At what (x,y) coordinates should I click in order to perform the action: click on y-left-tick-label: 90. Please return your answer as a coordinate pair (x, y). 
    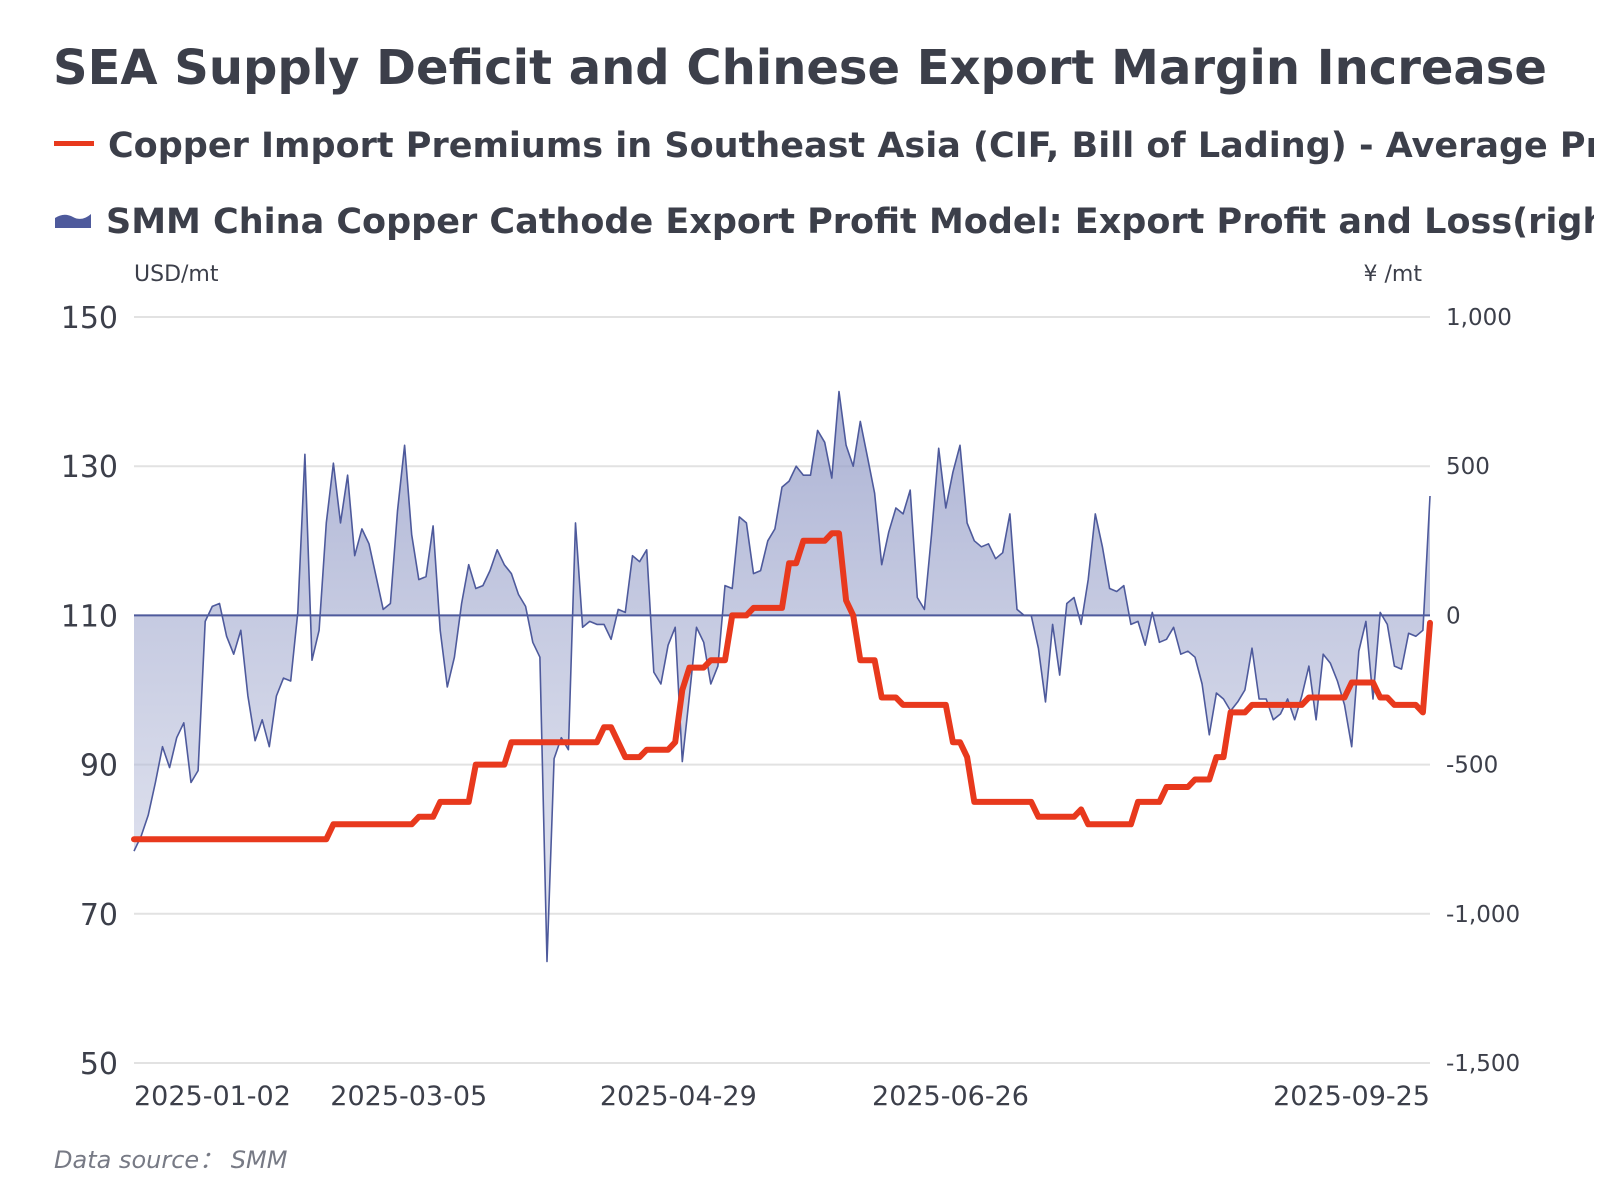
    Looking at the image, I should click on (99, 766).